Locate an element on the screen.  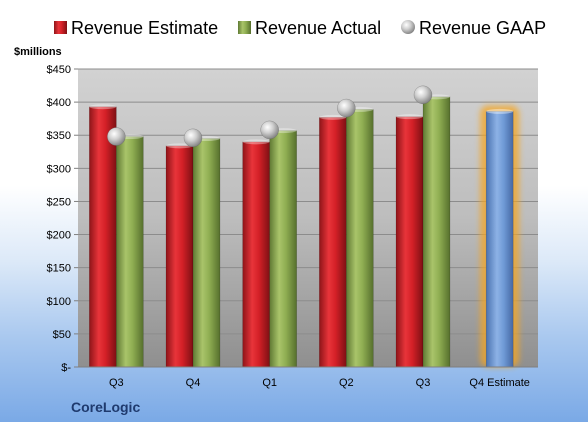
forecast-layer is located at coordinates (500, 236).